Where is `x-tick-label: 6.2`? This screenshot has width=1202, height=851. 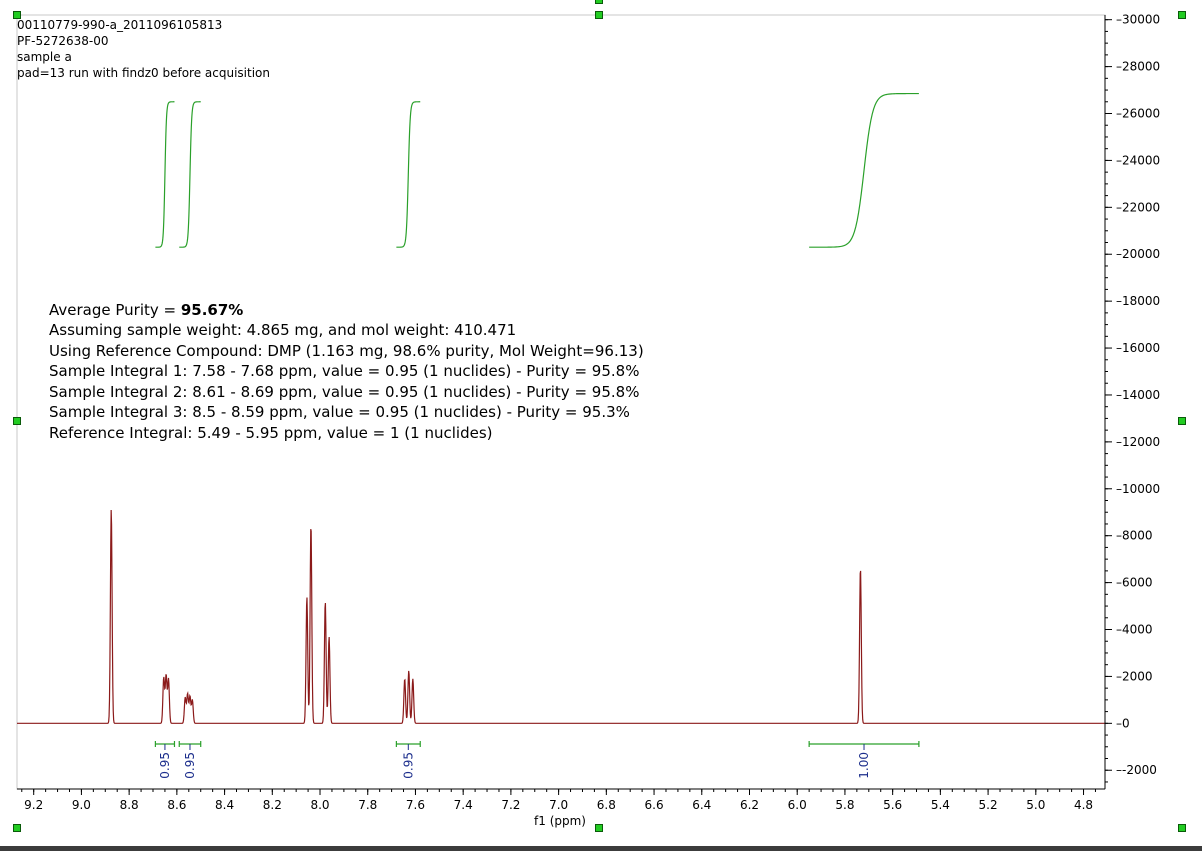
x-tick-label: 6.2 is located at coordinates (749, 805).